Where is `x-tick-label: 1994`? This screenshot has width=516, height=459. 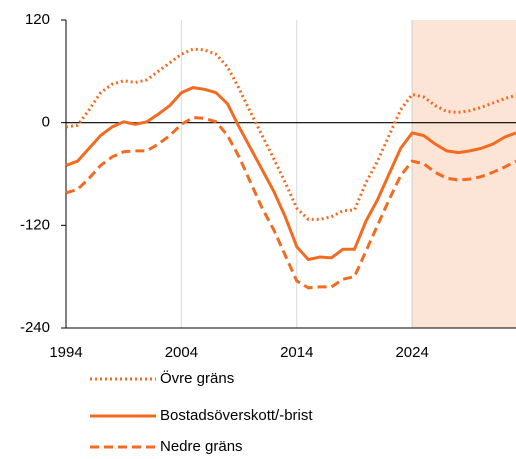 x-tick-label: 1994 is located at coordinates (65, 352).